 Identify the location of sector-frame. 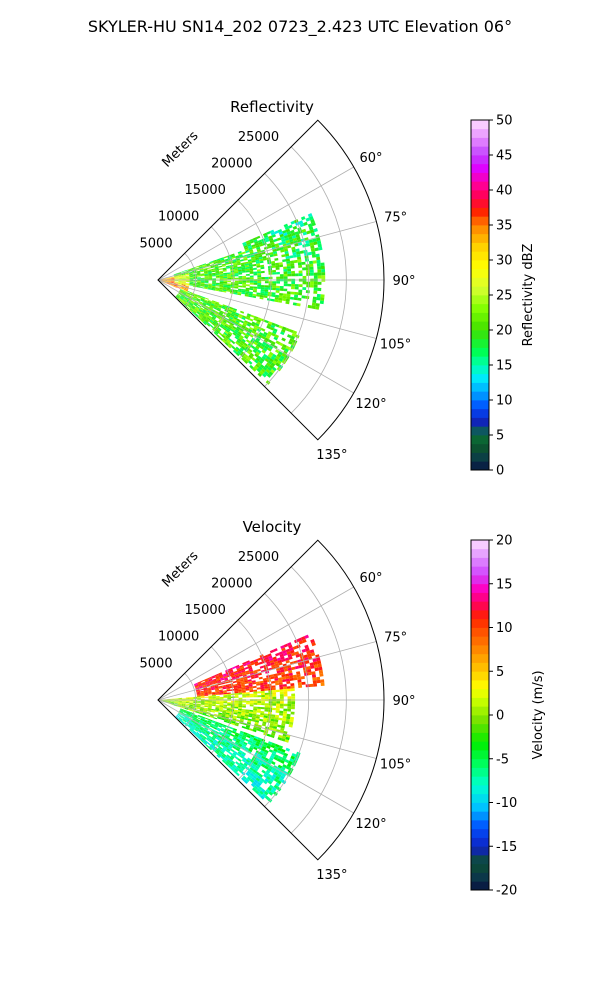
(271, 700).